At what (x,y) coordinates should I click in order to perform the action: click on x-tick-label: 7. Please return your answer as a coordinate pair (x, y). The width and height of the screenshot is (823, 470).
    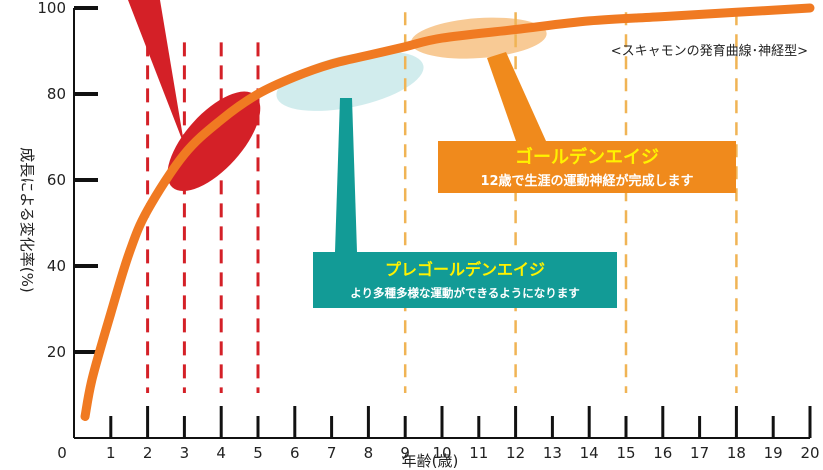
    Looking at the image, I should click on (332, 453).